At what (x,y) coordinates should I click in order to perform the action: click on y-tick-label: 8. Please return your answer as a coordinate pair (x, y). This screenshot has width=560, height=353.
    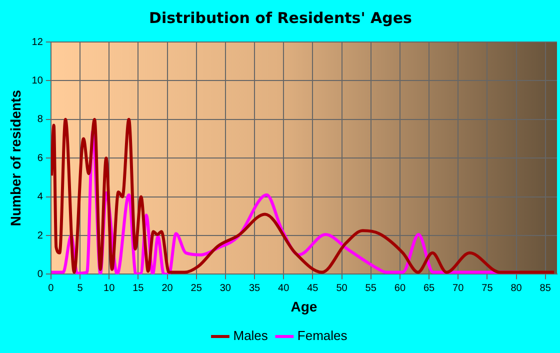
    Looking at the image, I should click on (40, 120).